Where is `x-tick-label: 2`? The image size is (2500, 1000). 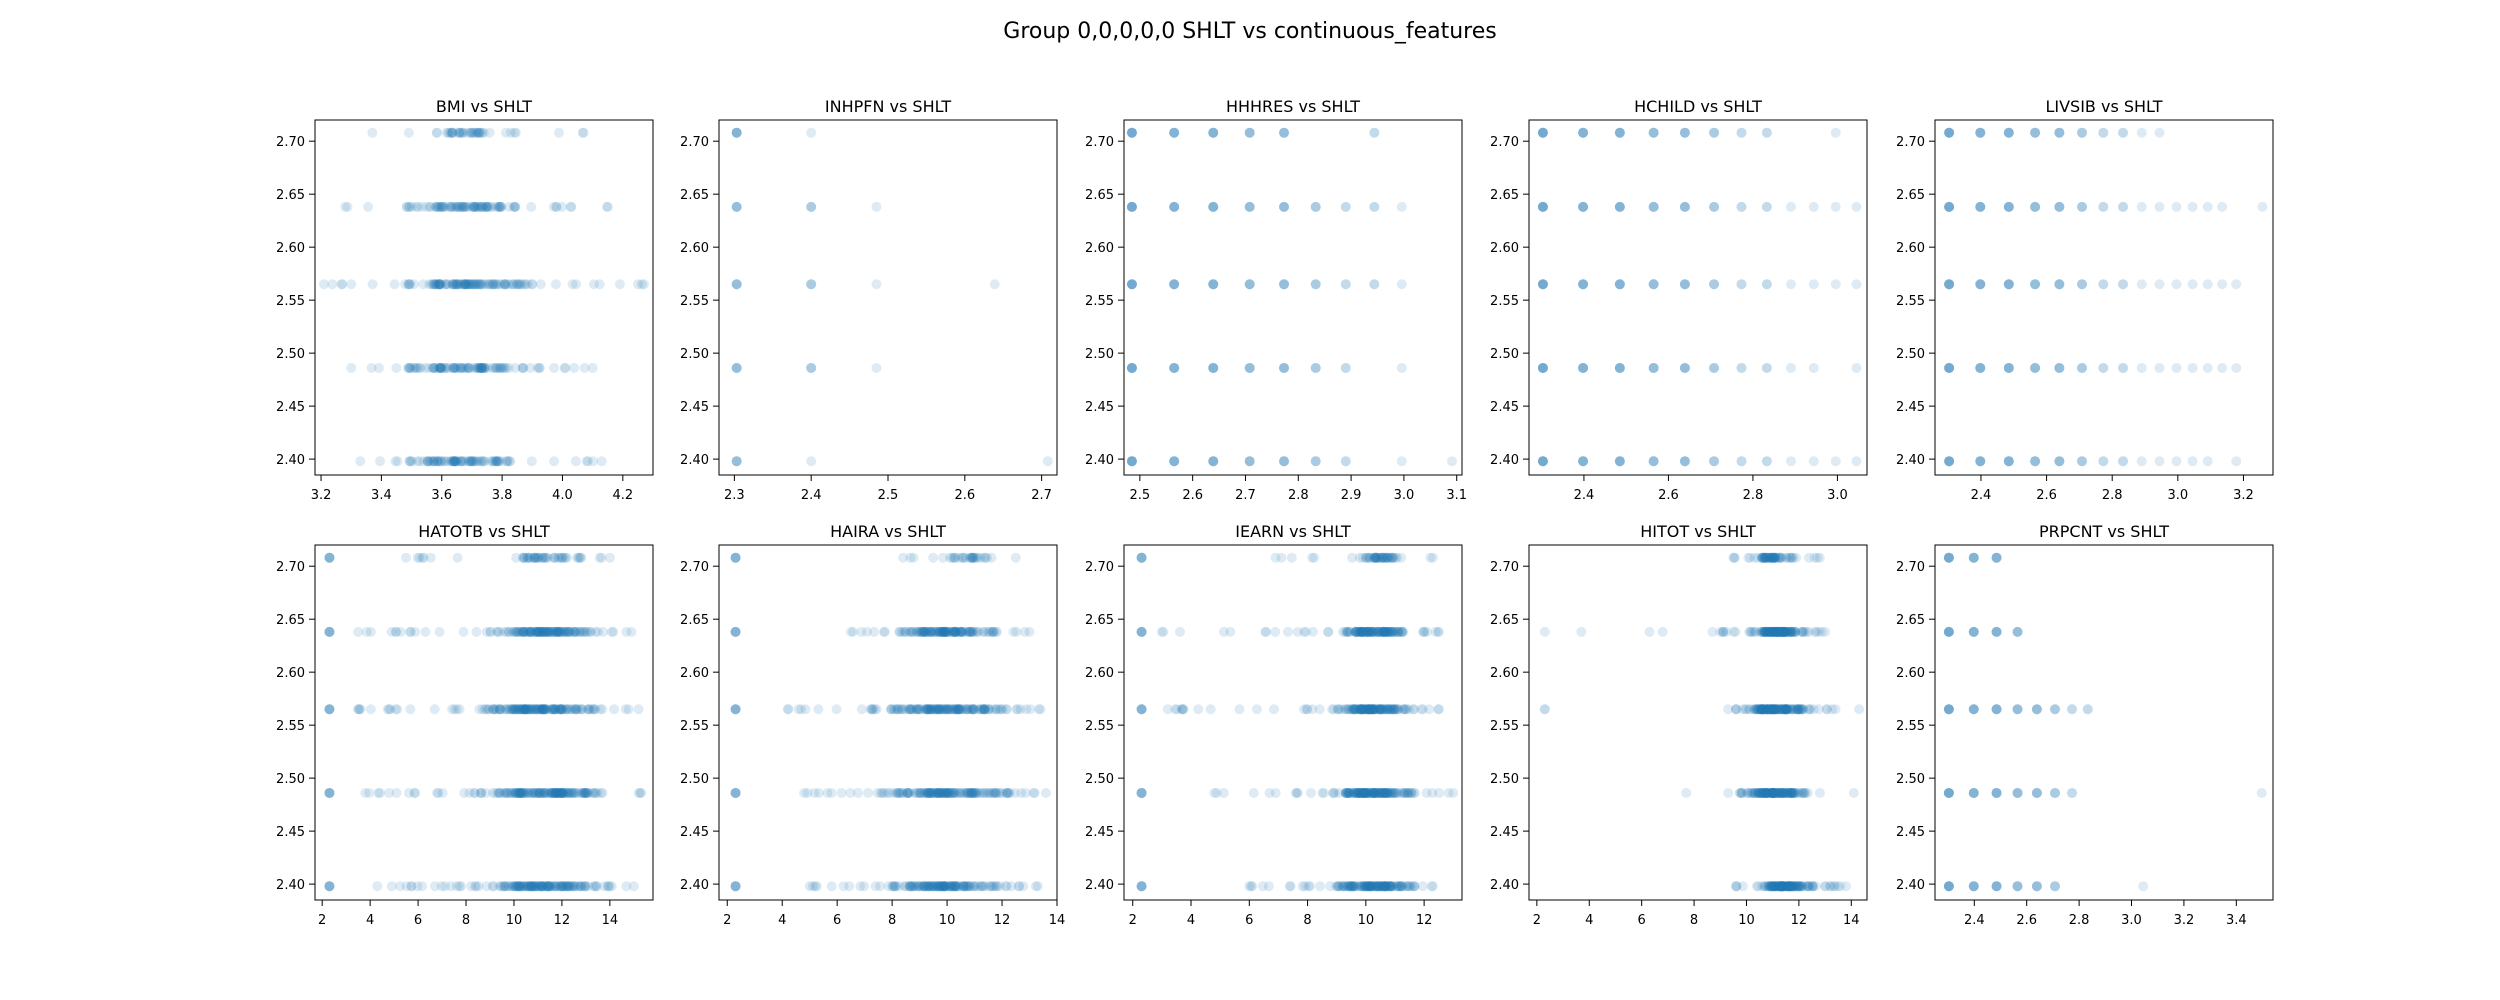
x-tick-label: 2 is located at coordinates (1133, 920).